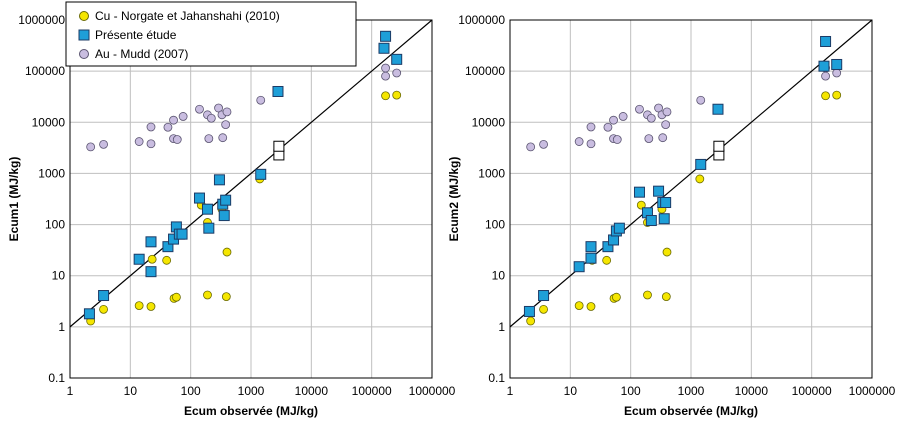 The height and width of the screenshot is (428, 914). What do you see at coordinates (14, 199) in the screenshot?
I see `y-axis-label: Ecum1 (MJ/kg)` at bounding box center [14, 199].